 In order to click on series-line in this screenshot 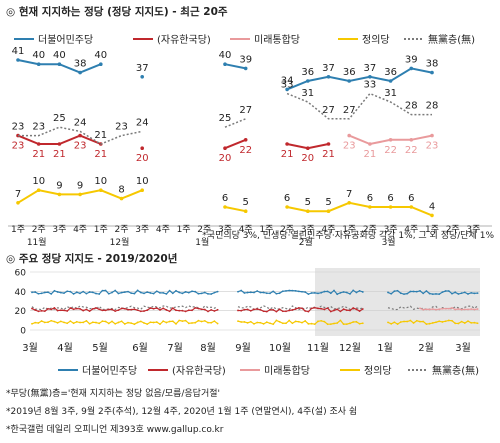, I will do `click(359, 106)`.